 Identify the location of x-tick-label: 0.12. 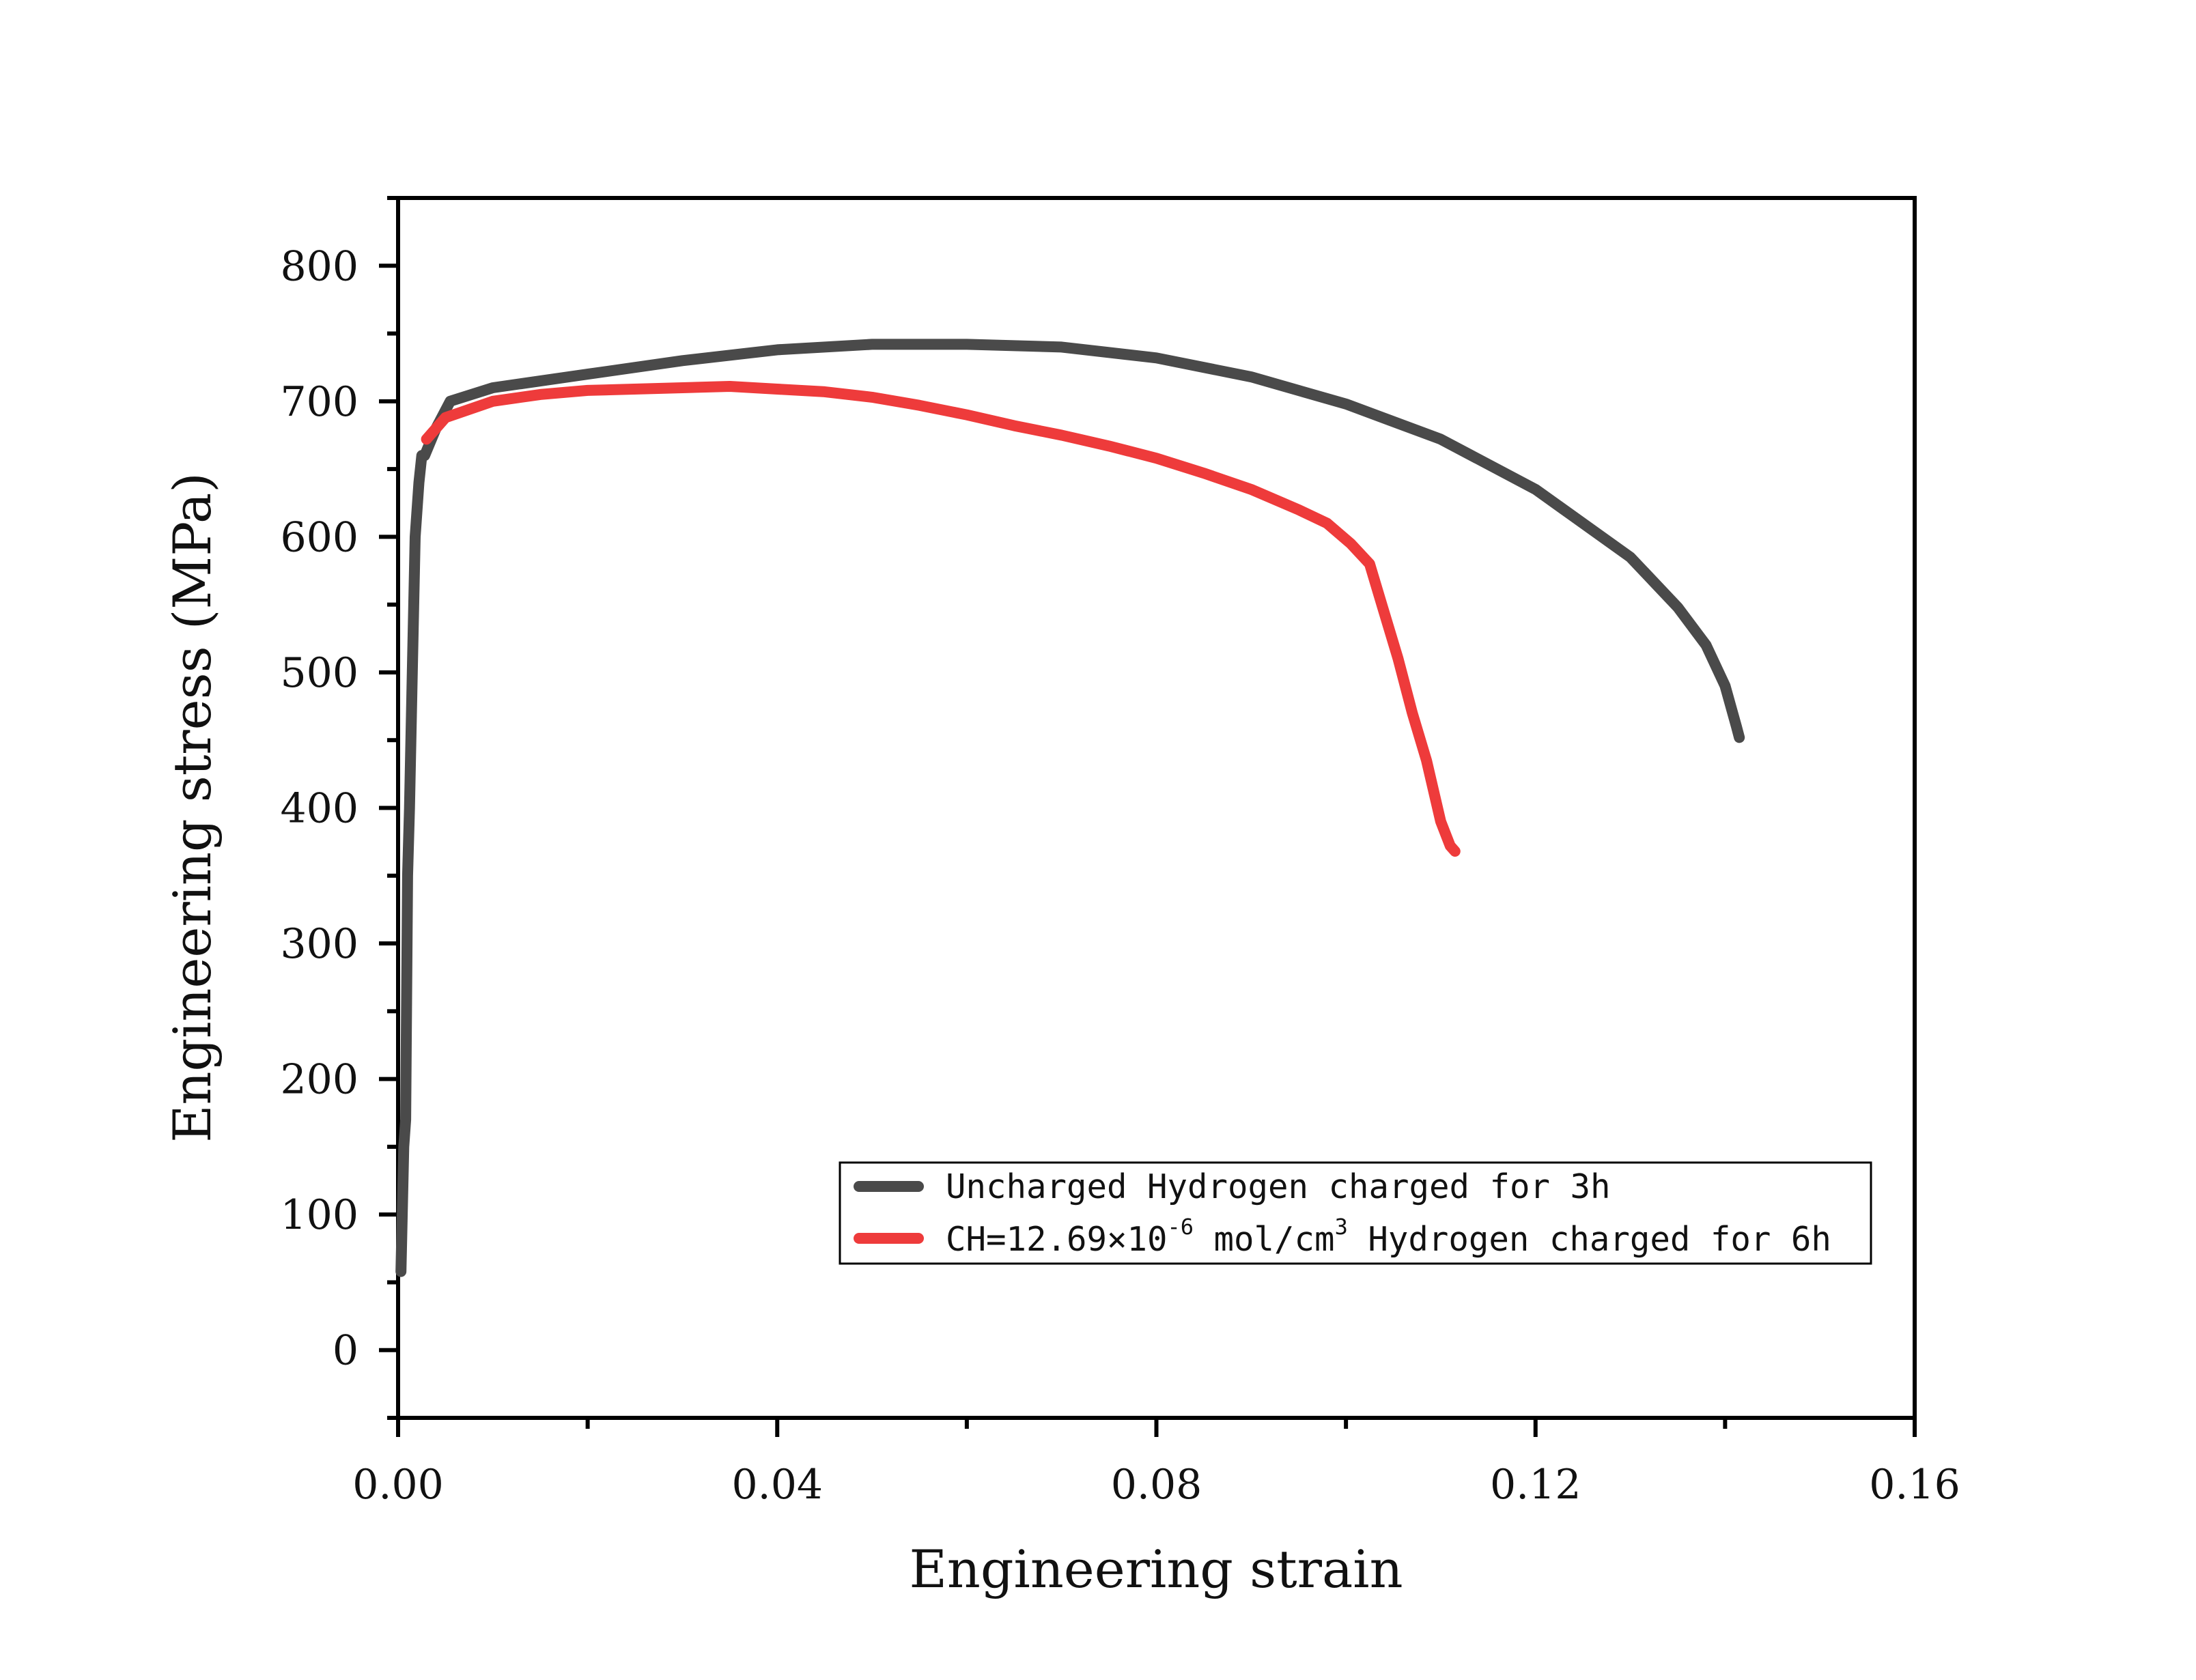
(1536, 1485).